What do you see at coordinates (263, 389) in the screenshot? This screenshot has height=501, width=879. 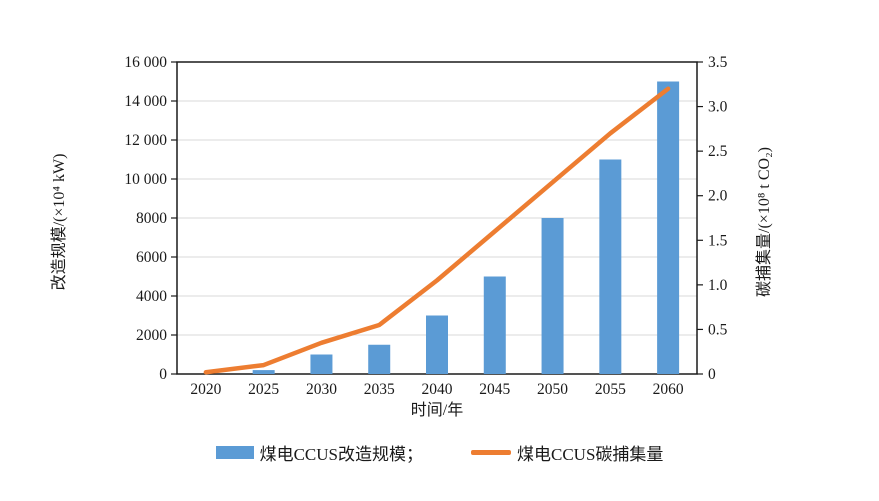 I see `x-tick-label: 2025` at bounding box center [263, 389].